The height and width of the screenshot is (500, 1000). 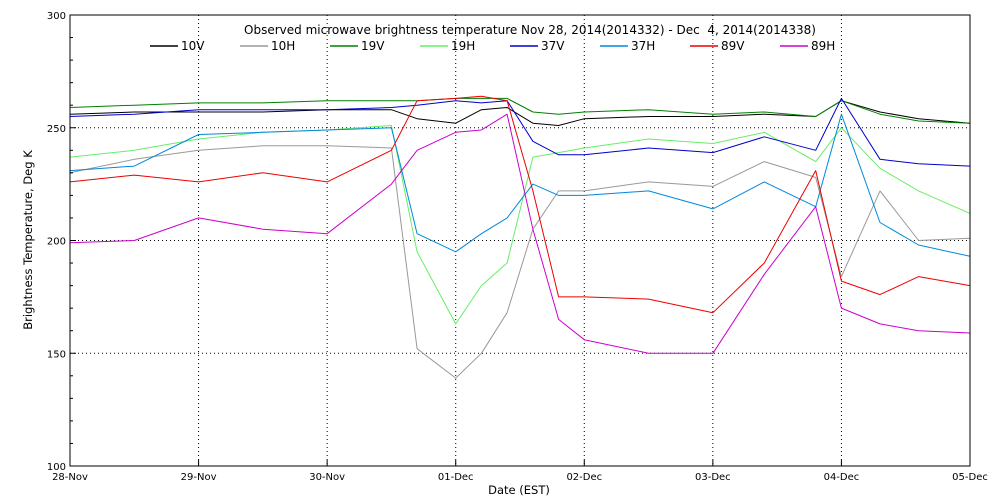 I want to click on x-tick-label: 28-Nov, so click(x=70, y=477).